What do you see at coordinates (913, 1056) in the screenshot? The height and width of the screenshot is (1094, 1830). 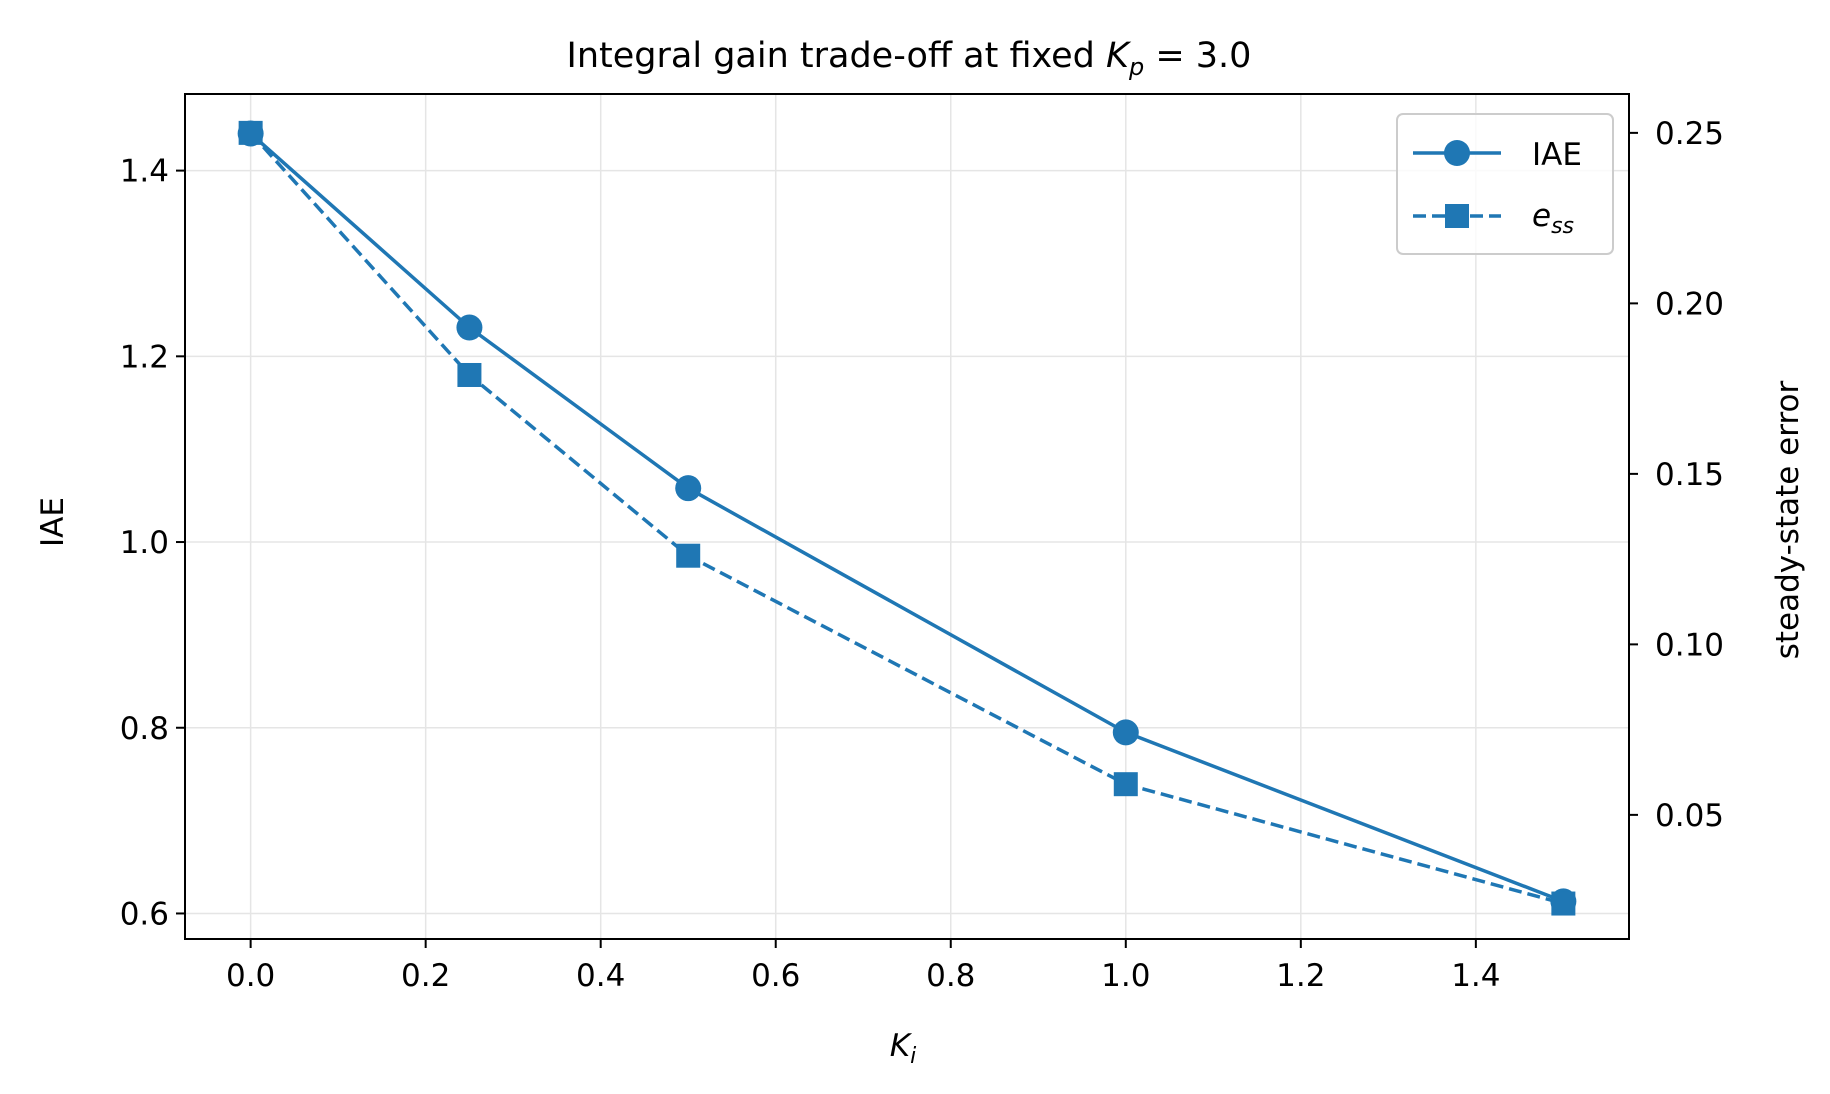 I see `x-axis-label-sub: i` at bounding box center [913, 1056].